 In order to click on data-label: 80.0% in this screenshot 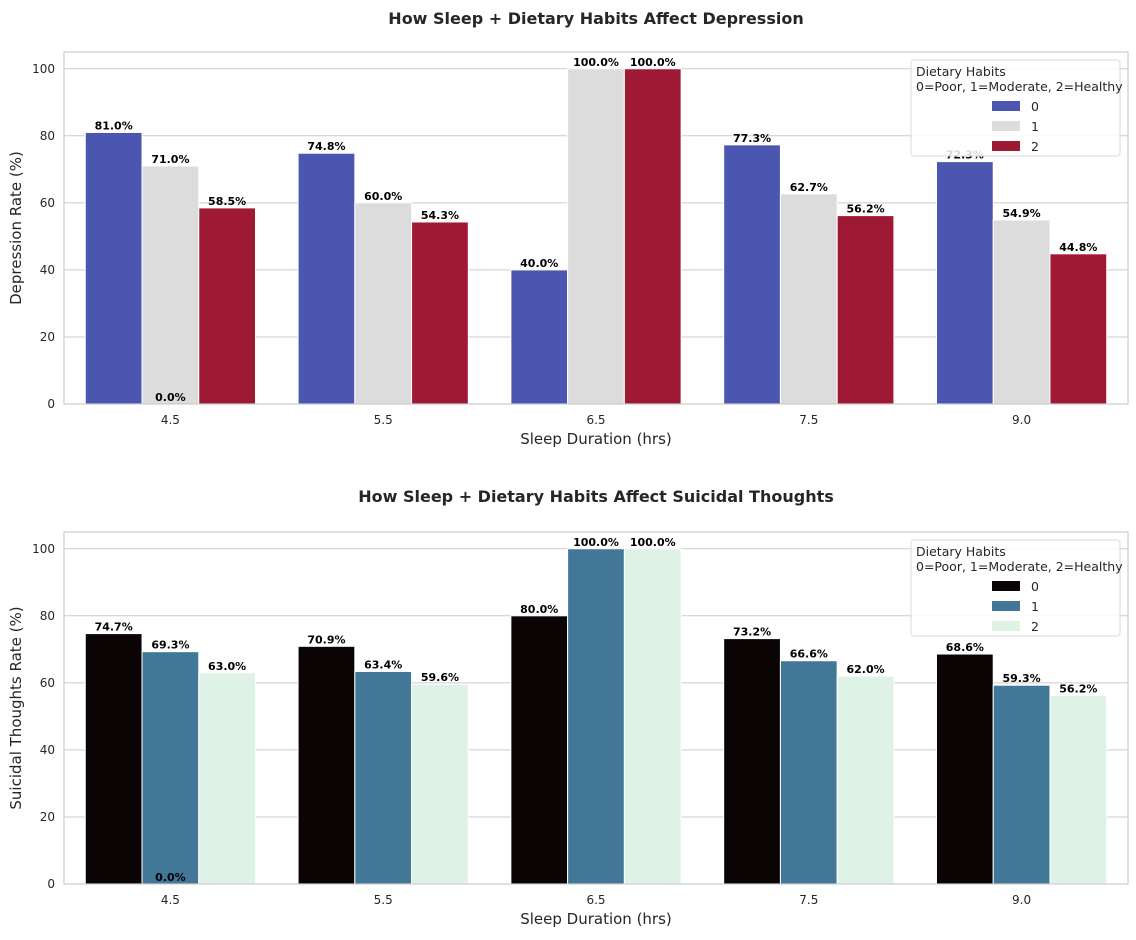, I will do `click(539, 609)`.